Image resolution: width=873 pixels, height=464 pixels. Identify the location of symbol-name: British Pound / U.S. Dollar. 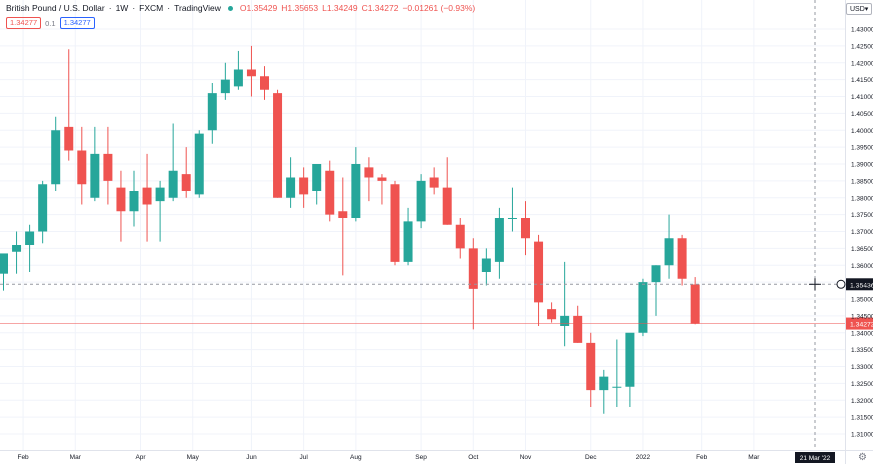
(55, 8).